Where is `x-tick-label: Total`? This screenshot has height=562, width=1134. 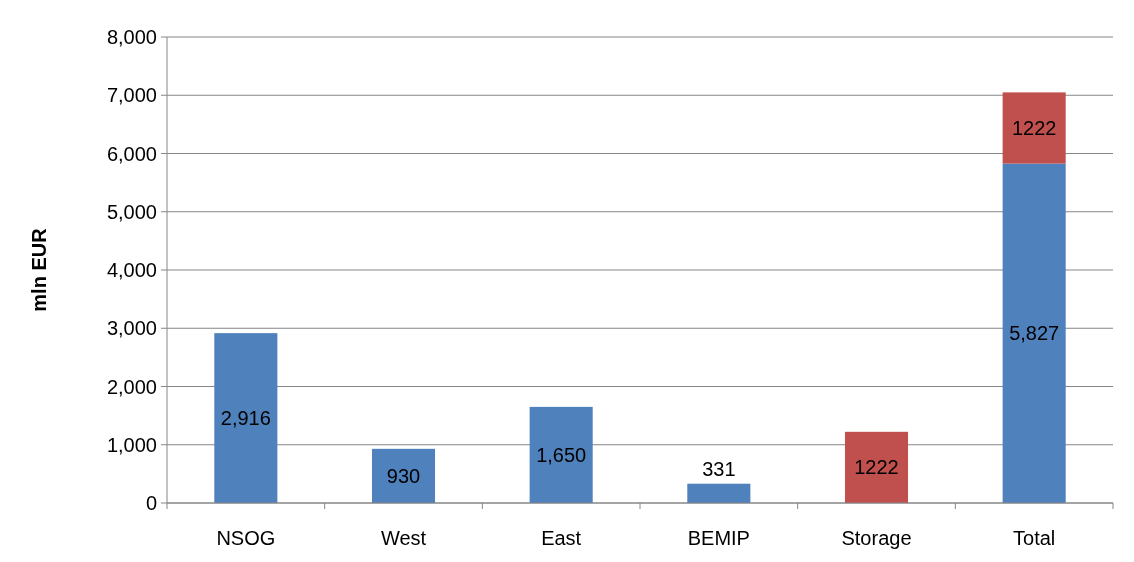
x-tick-label: Total is located at coordinates (1034, 538).